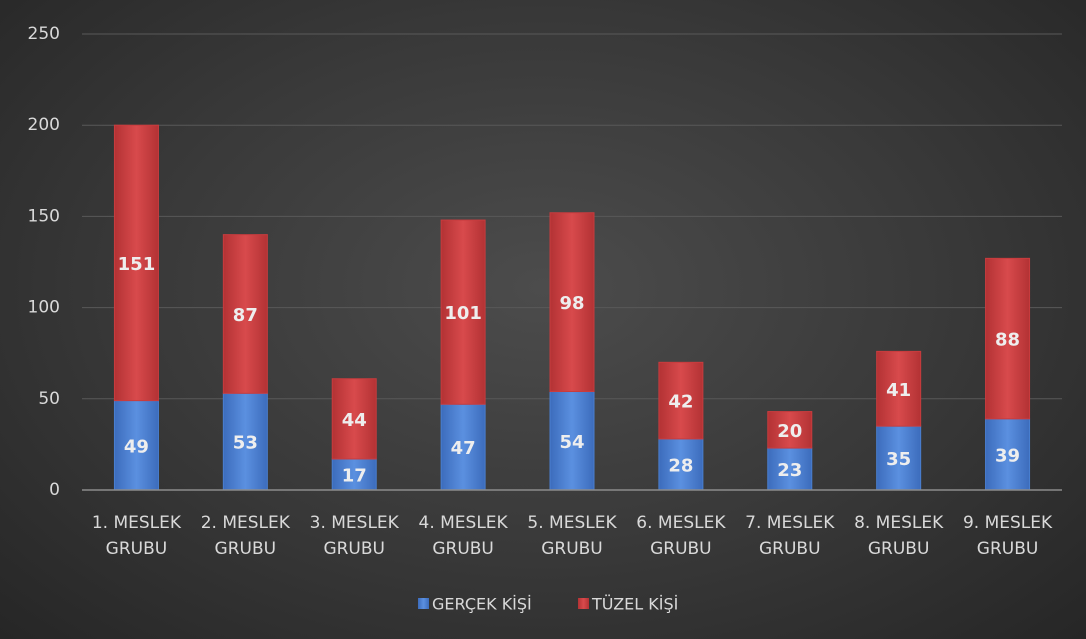 This screenshot has height=639, width=1086. I want to click on y-tick-label: 200, so click(44, 125).